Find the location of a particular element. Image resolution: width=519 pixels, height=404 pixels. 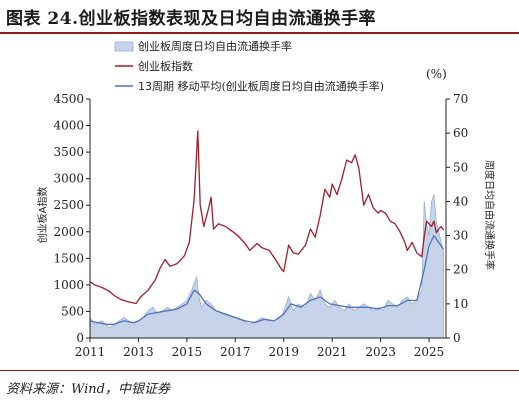

left-tick-label: 0 is located at coordinates (80, 338).